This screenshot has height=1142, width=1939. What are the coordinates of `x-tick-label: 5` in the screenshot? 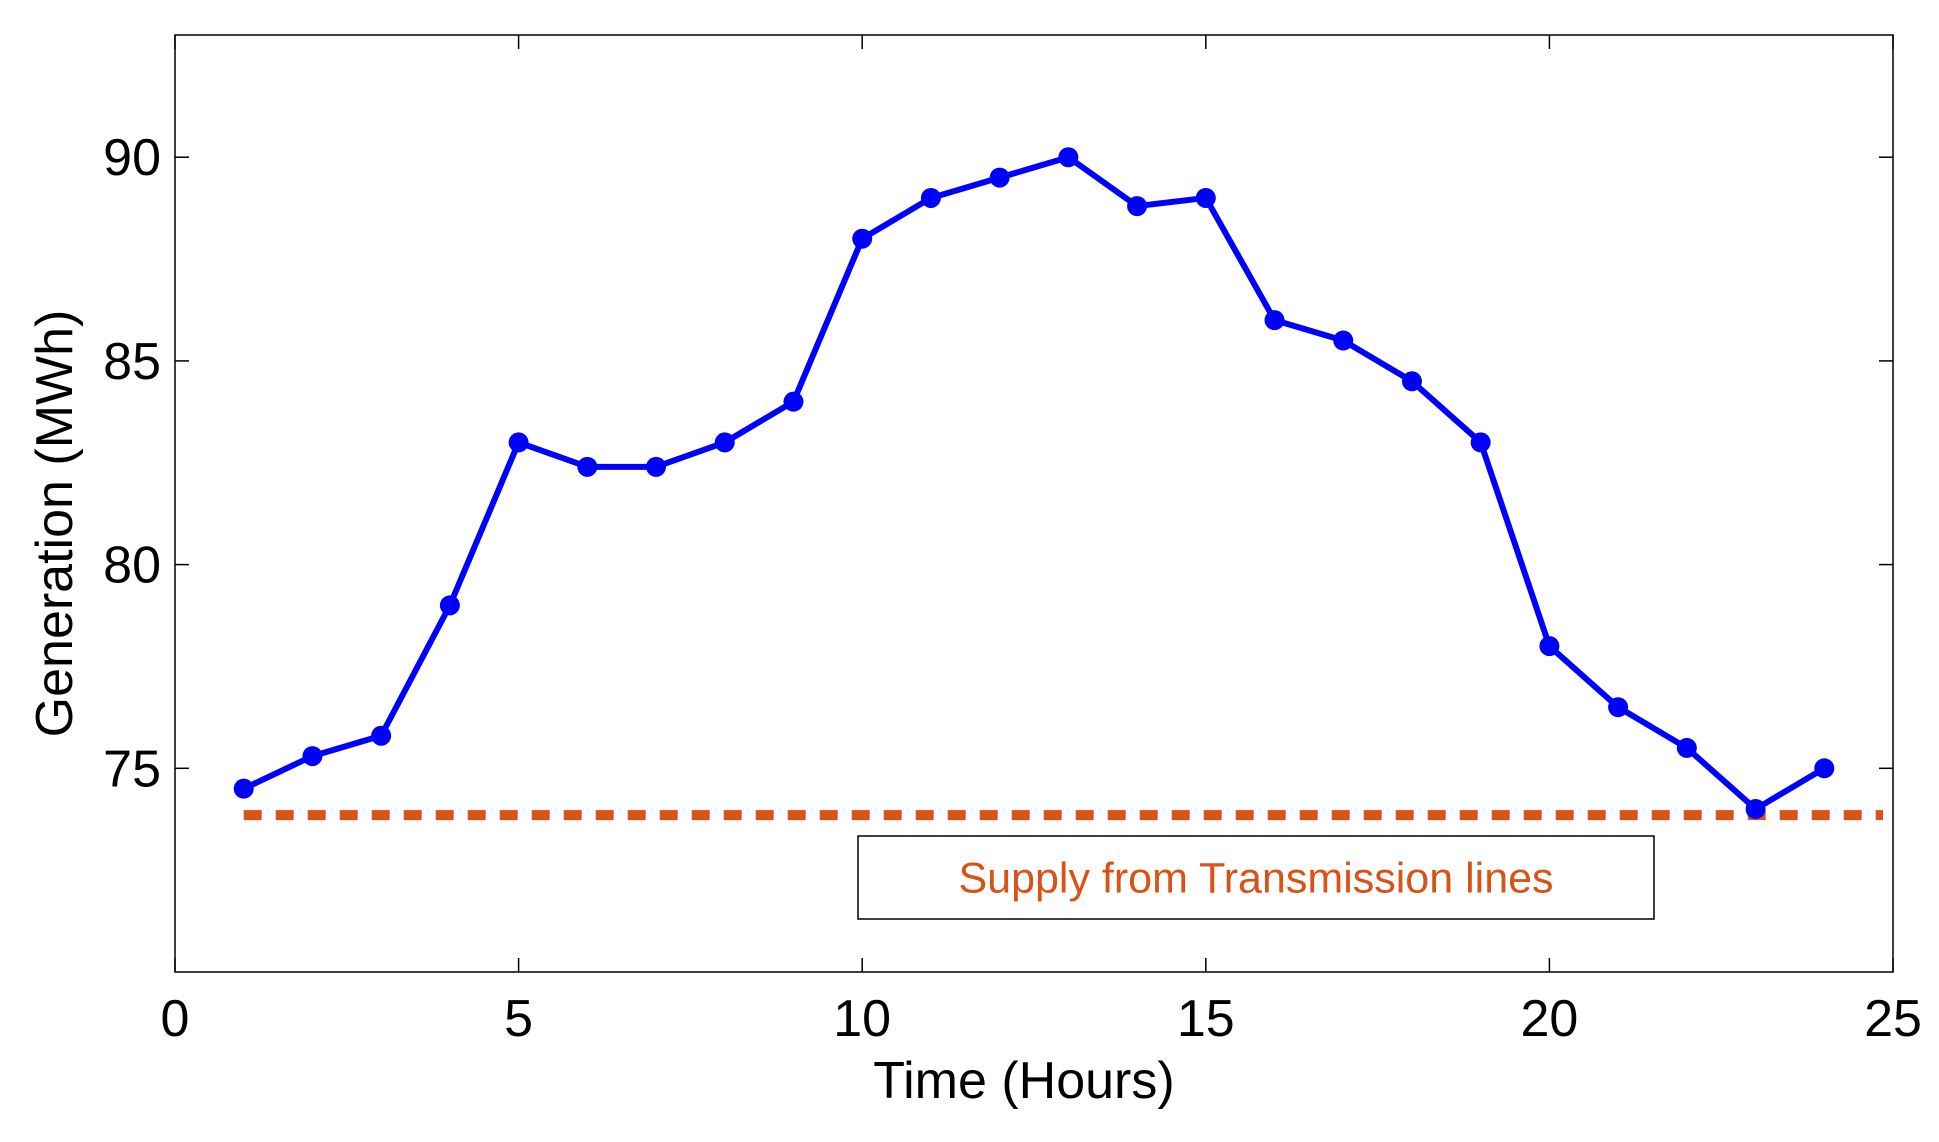 It's located at (518, 1019).